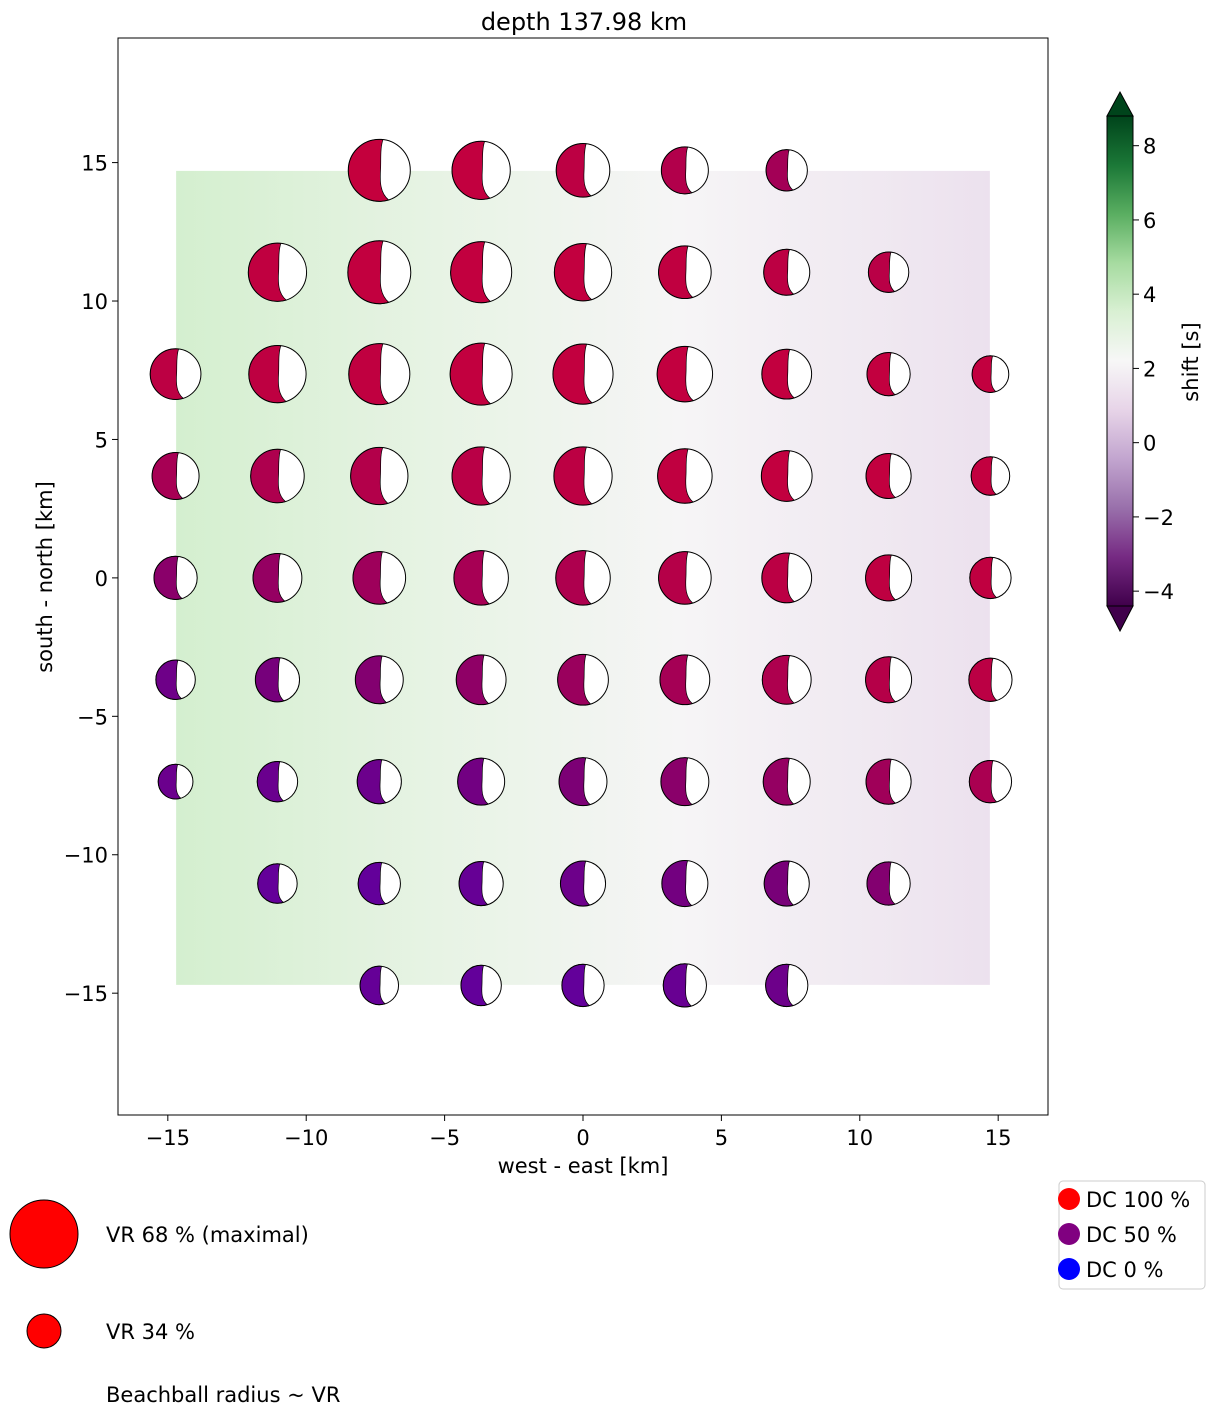  Describe the element at coordinates (1149, 147) in the screenshot. I see `colorbar-tick-label: 8` at that location.